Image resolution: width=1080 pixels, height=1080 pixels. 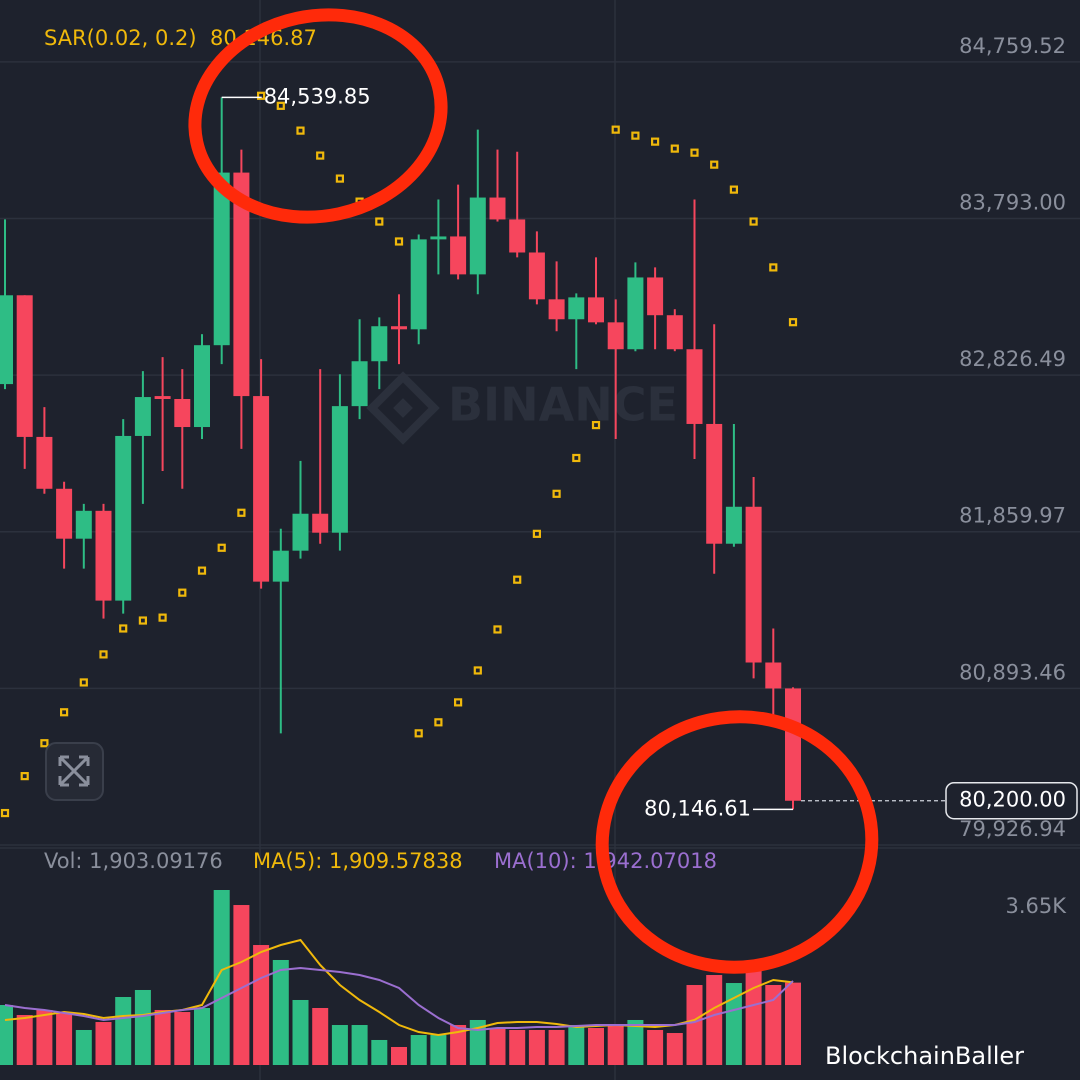 I want to click on expand-button, so click(x=74, y=771).